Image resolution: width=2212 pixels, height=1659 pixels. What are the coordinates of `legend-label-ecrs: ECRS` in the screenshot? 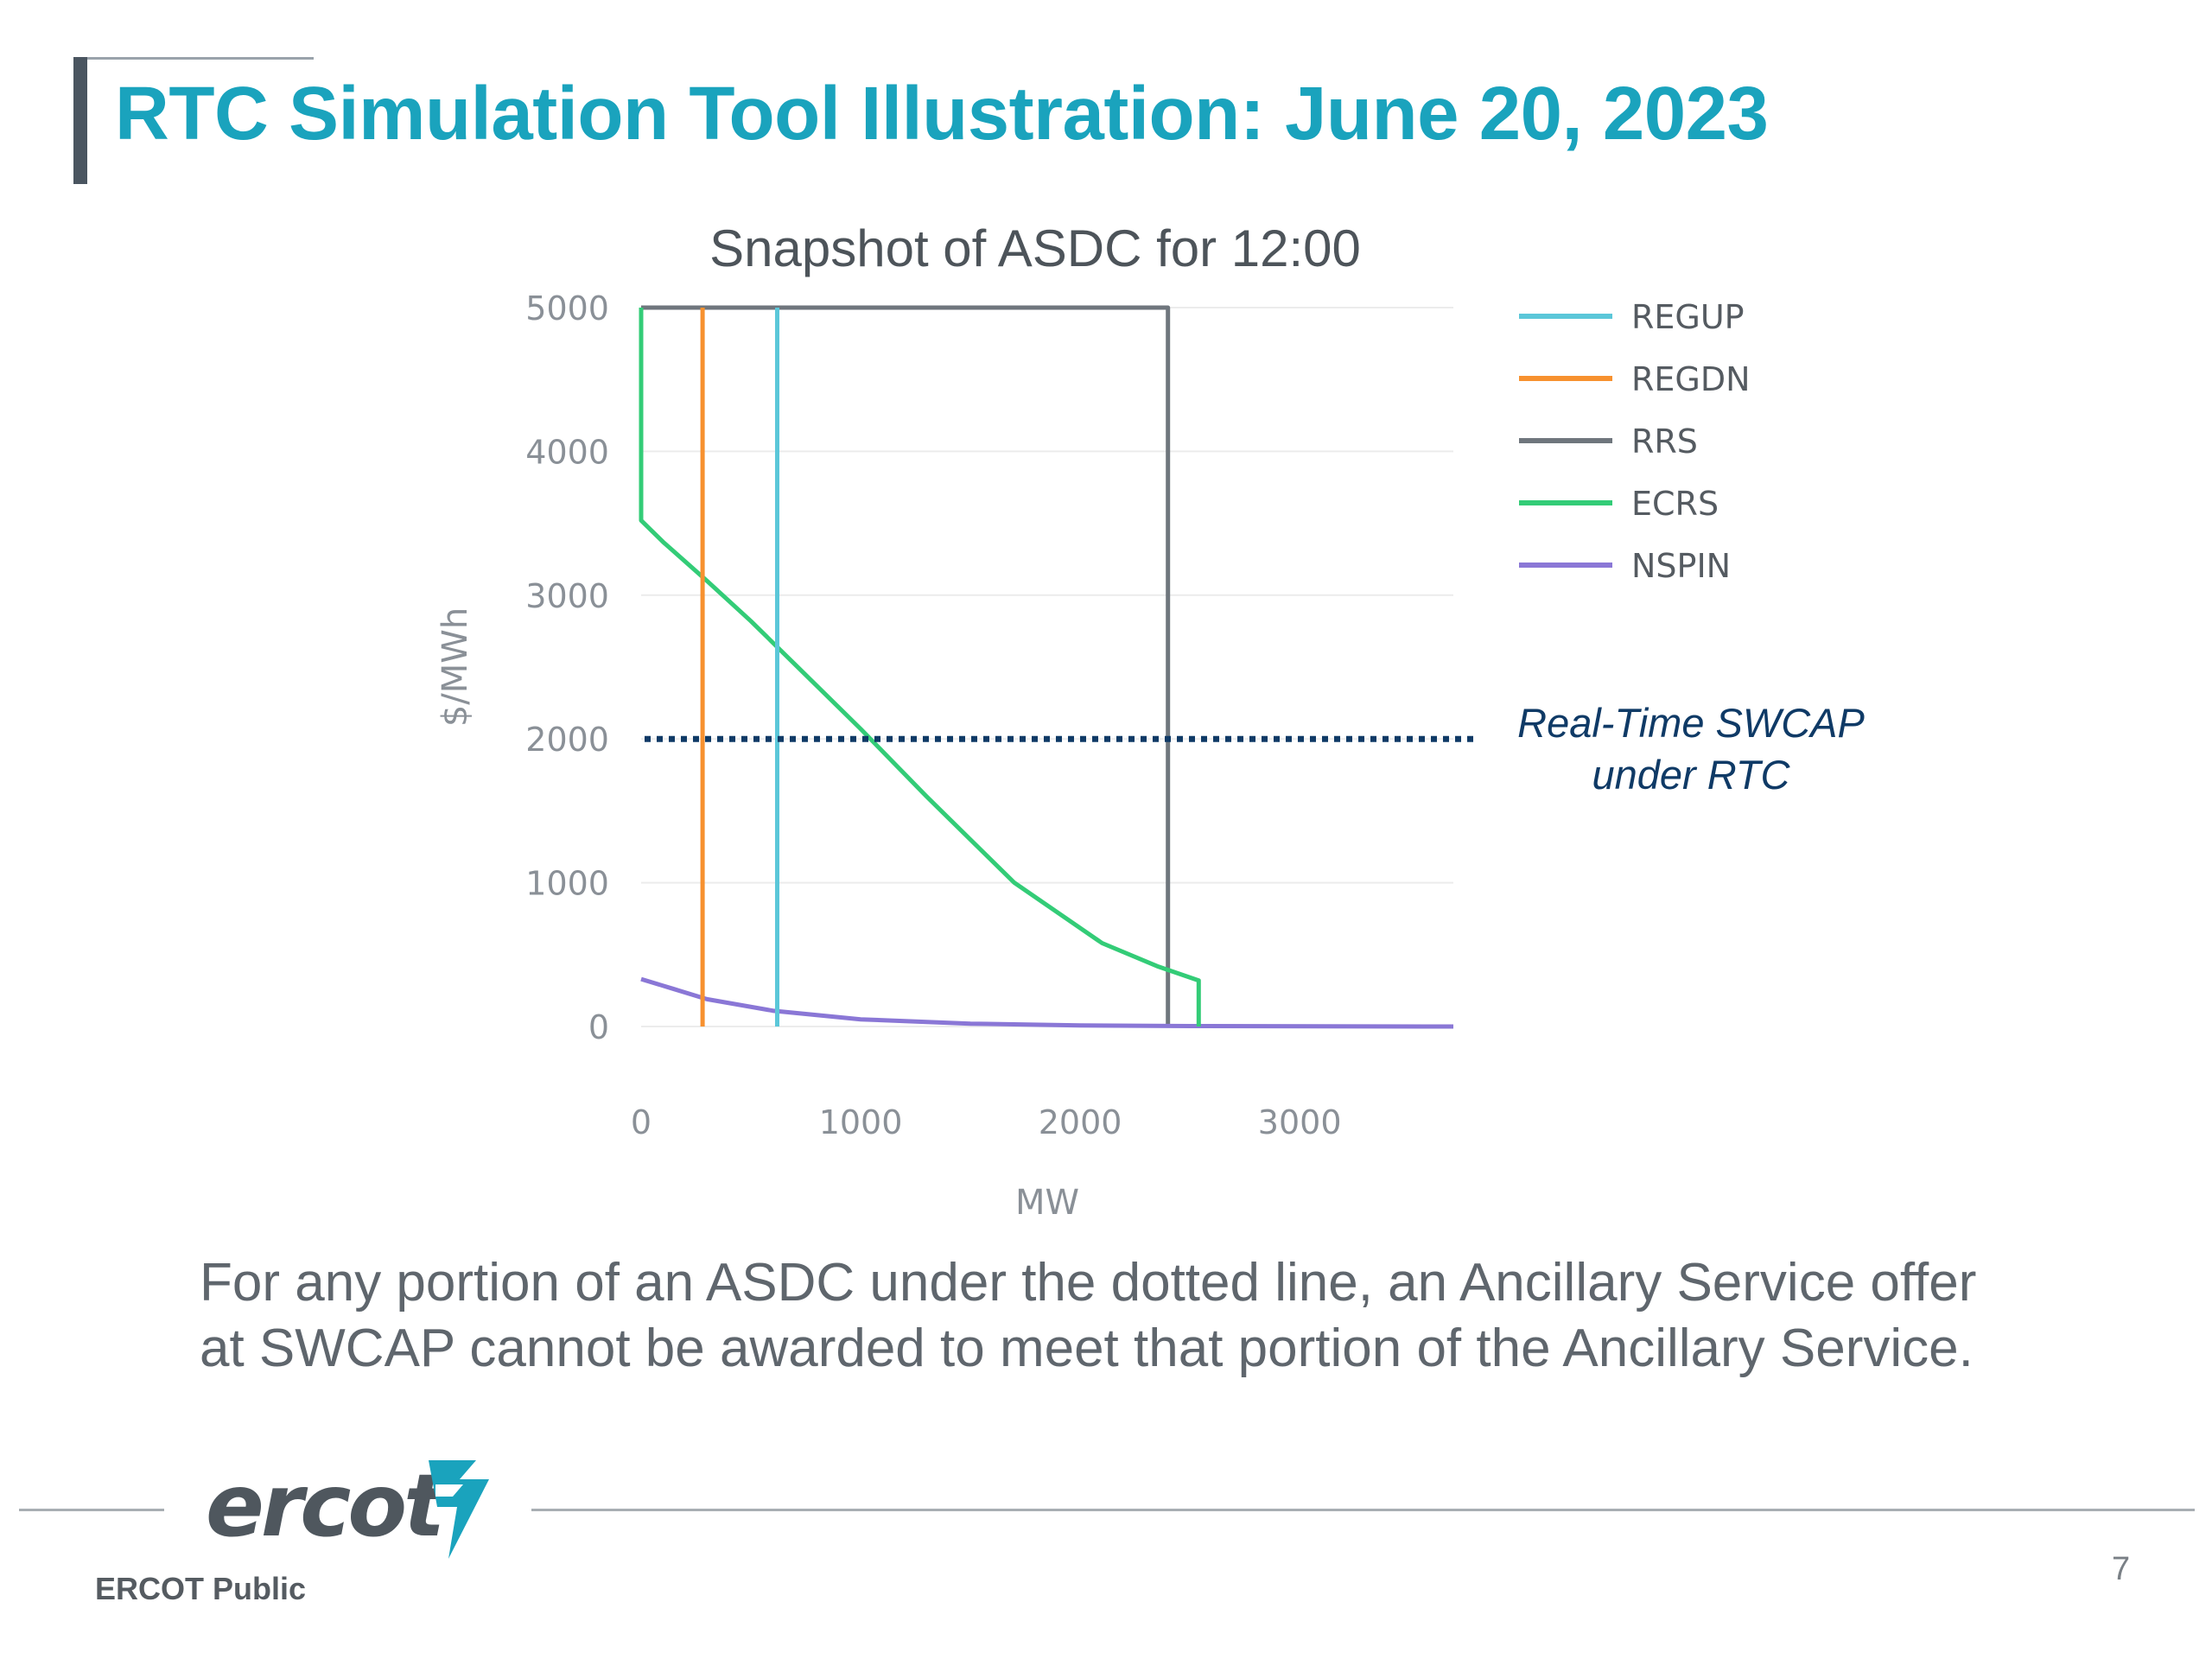 It's located at (1675, 504).